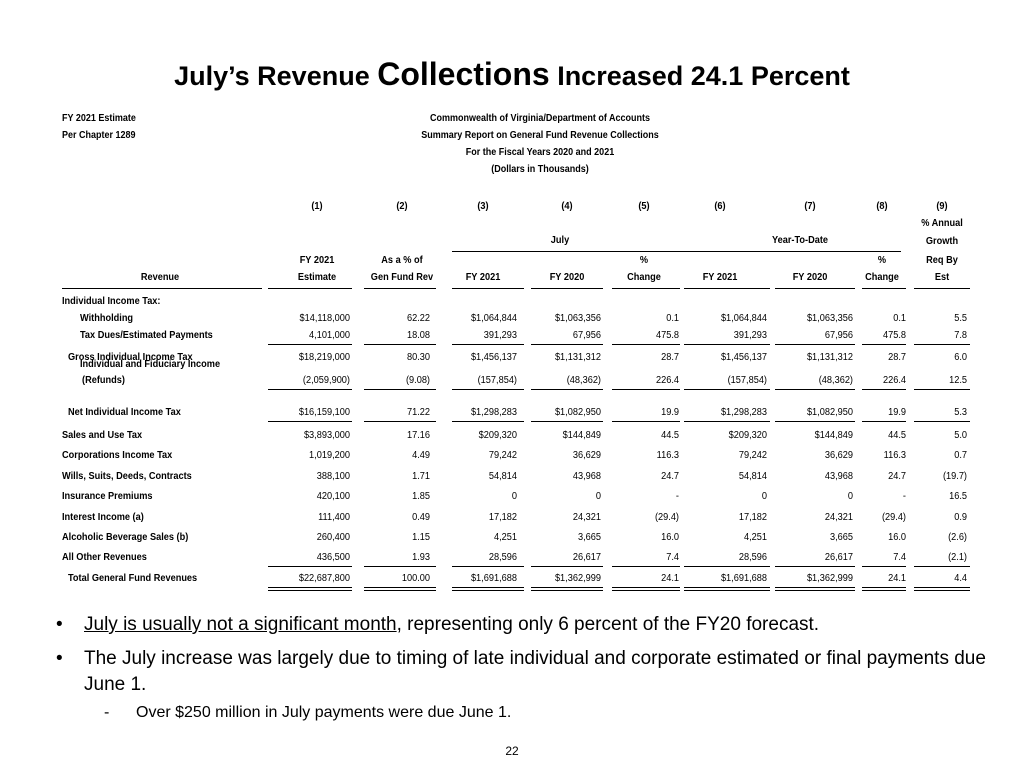  What do you see at coordinates (324, 578) in the screenshot?
I see `table-cell: $22,687,800` at bounding box center [324, 578].